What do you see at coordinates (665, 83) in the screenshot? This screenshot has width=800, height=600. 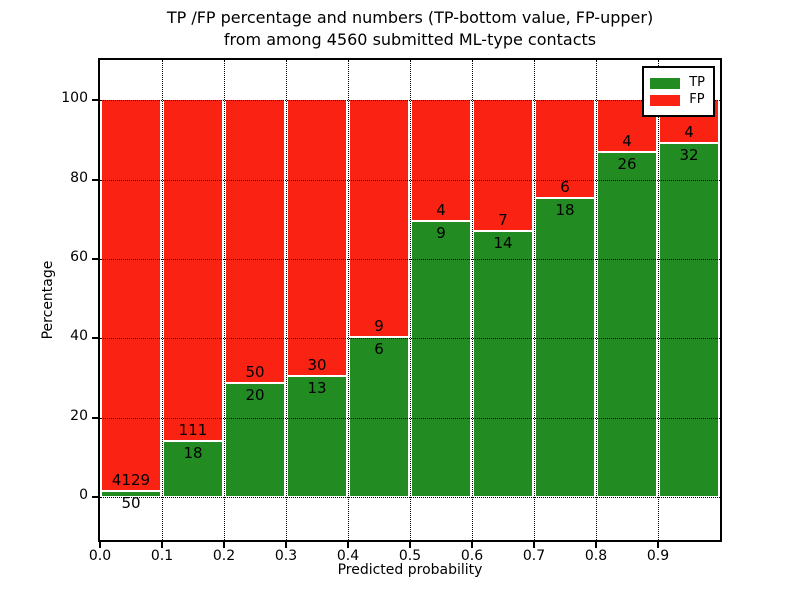 I see `tp-legend-swatch` at bounding box center [665, 83].